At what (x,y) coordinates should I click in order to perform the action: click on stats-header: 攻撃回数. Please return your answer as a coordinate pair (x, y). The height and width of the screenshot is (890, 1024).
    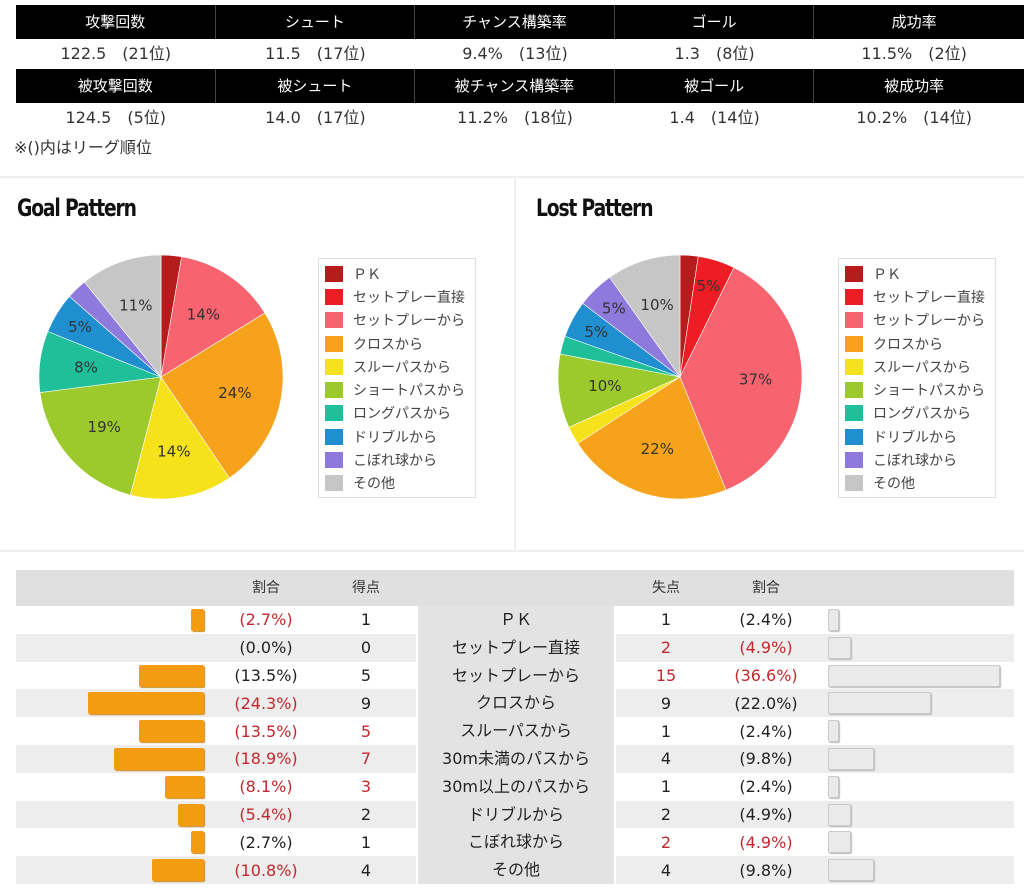
    Looking at the image, I should click on (116, 22).